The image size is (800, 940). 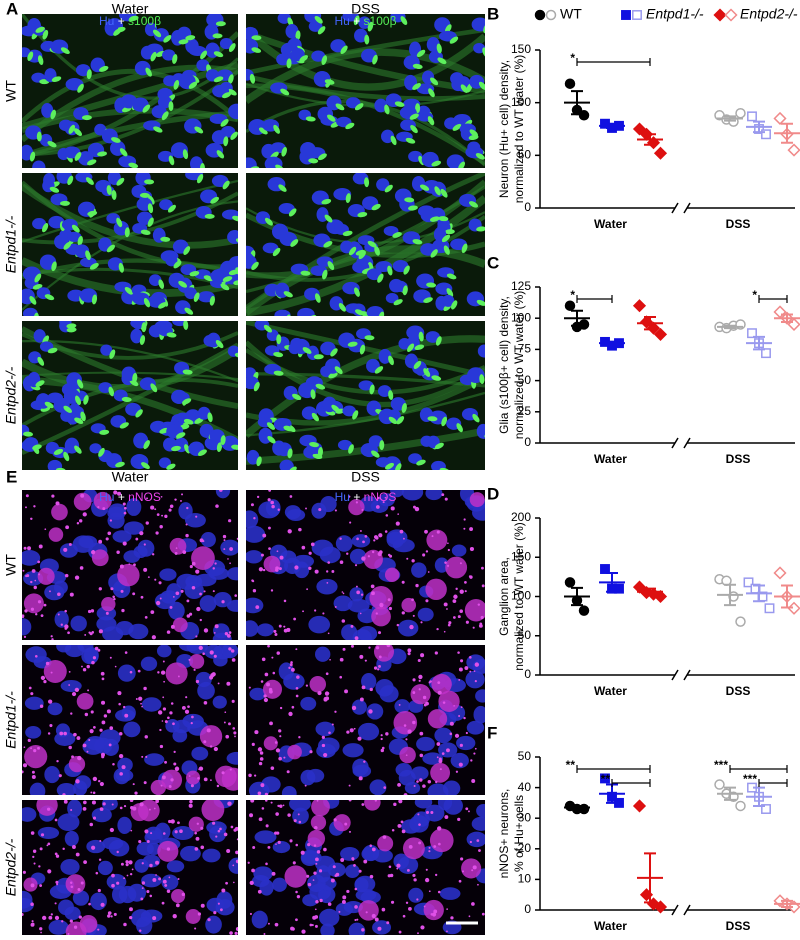 I want to click on micrograph, so click(x=130, y=720).